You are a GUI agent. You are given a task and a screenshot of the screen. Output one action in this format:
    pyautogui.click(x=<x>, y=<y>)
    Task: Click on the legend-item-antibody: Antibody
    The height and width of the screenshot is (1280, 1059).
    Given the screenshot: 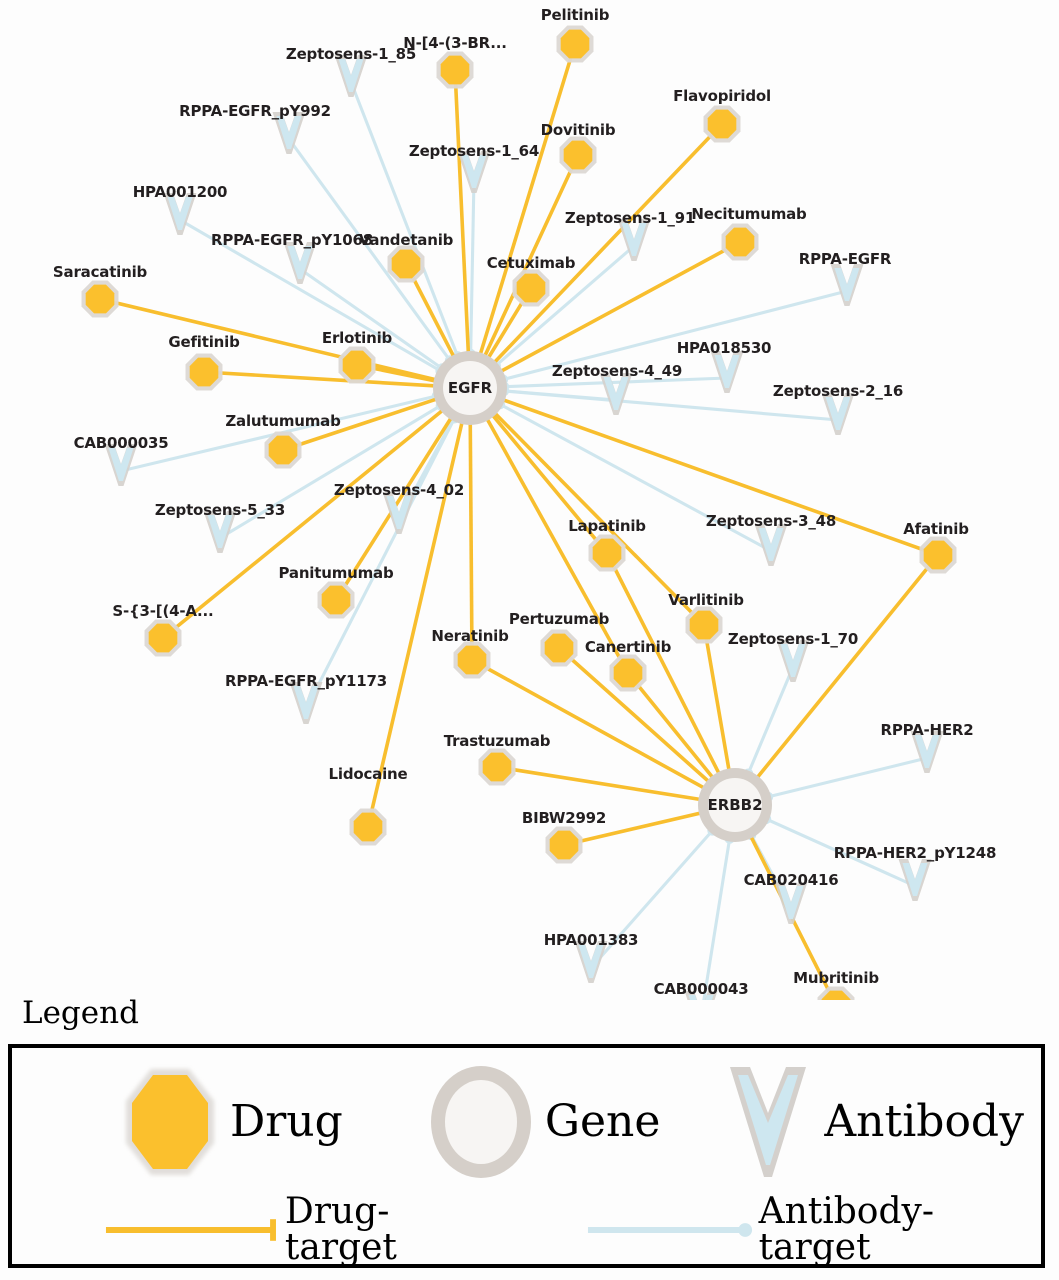 What is the action you would take?
    pyautogui.click(x=873, y=1122)
    